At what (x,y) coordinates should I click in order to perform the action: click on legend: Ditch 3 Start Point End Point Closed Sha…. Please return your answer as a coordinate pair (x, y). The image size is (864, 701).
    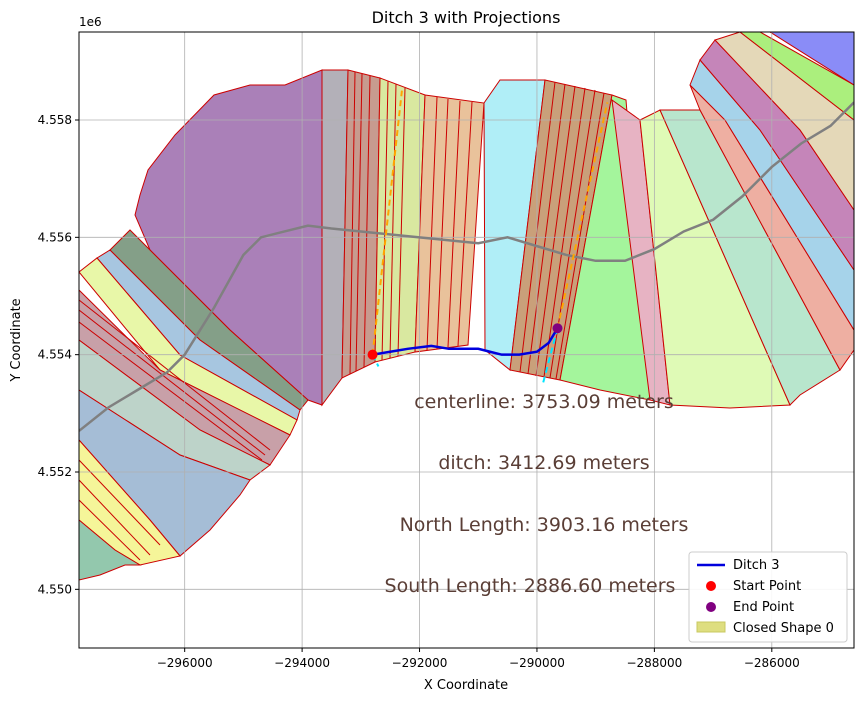
    Looking at the image, I should click on (768, 597).